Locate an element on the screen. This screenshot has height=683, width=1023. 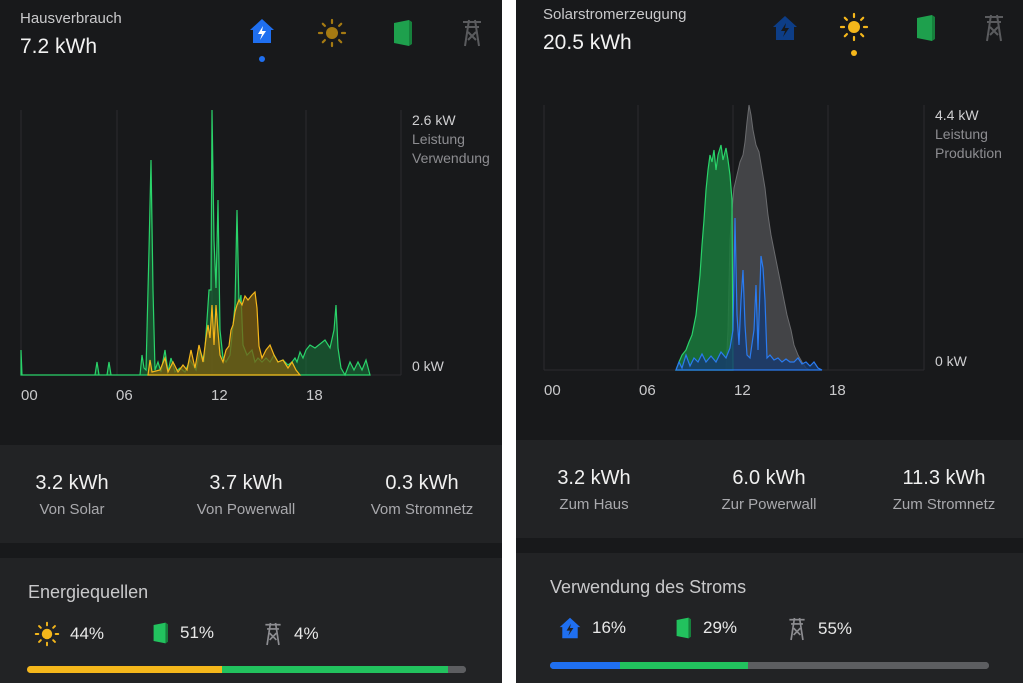
powerwall-percent: 51% is located at coordinates (197, 632).